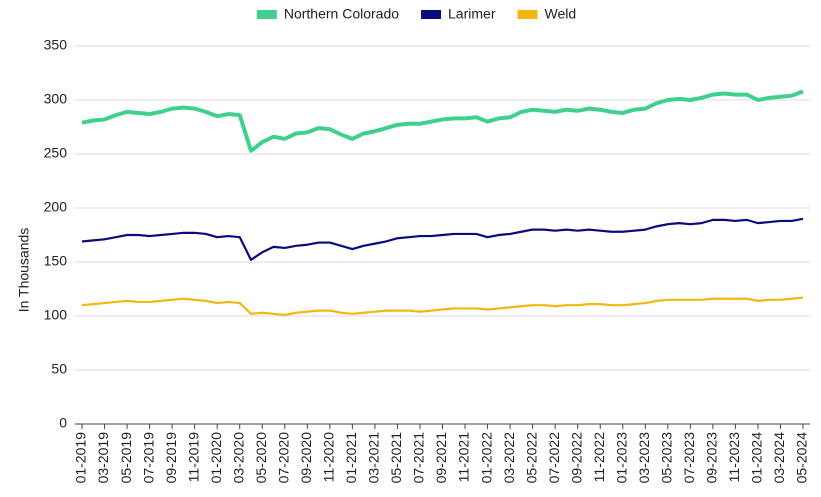 The height and width of the screenshot is (497, 821). Describe the element at coordinates (734, 457) in the screenshot. I see `x-tick-label: 11-2023` at that location.